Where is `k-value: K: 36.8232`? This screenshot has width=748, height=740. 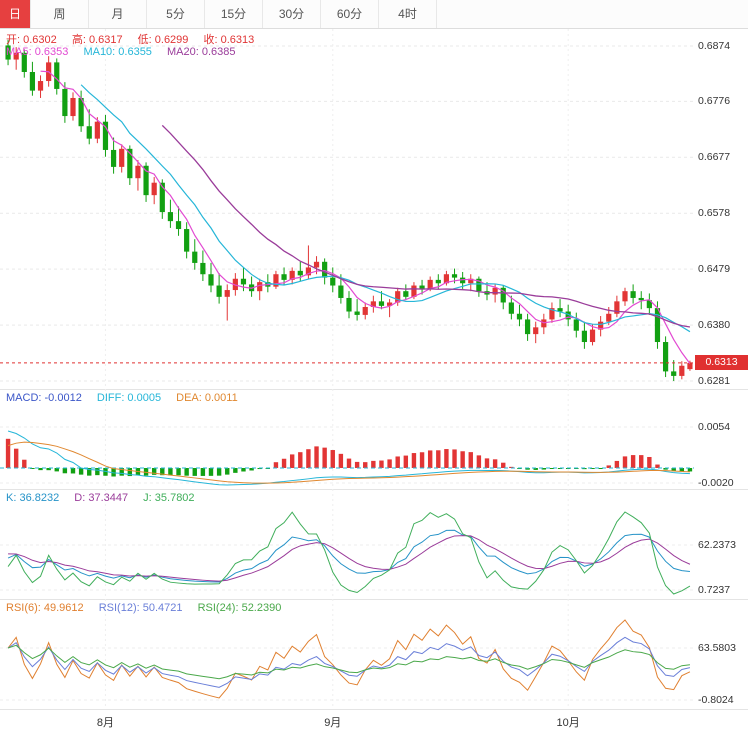 k-value: K: 36.8232 is located at coordinates (33, 498).